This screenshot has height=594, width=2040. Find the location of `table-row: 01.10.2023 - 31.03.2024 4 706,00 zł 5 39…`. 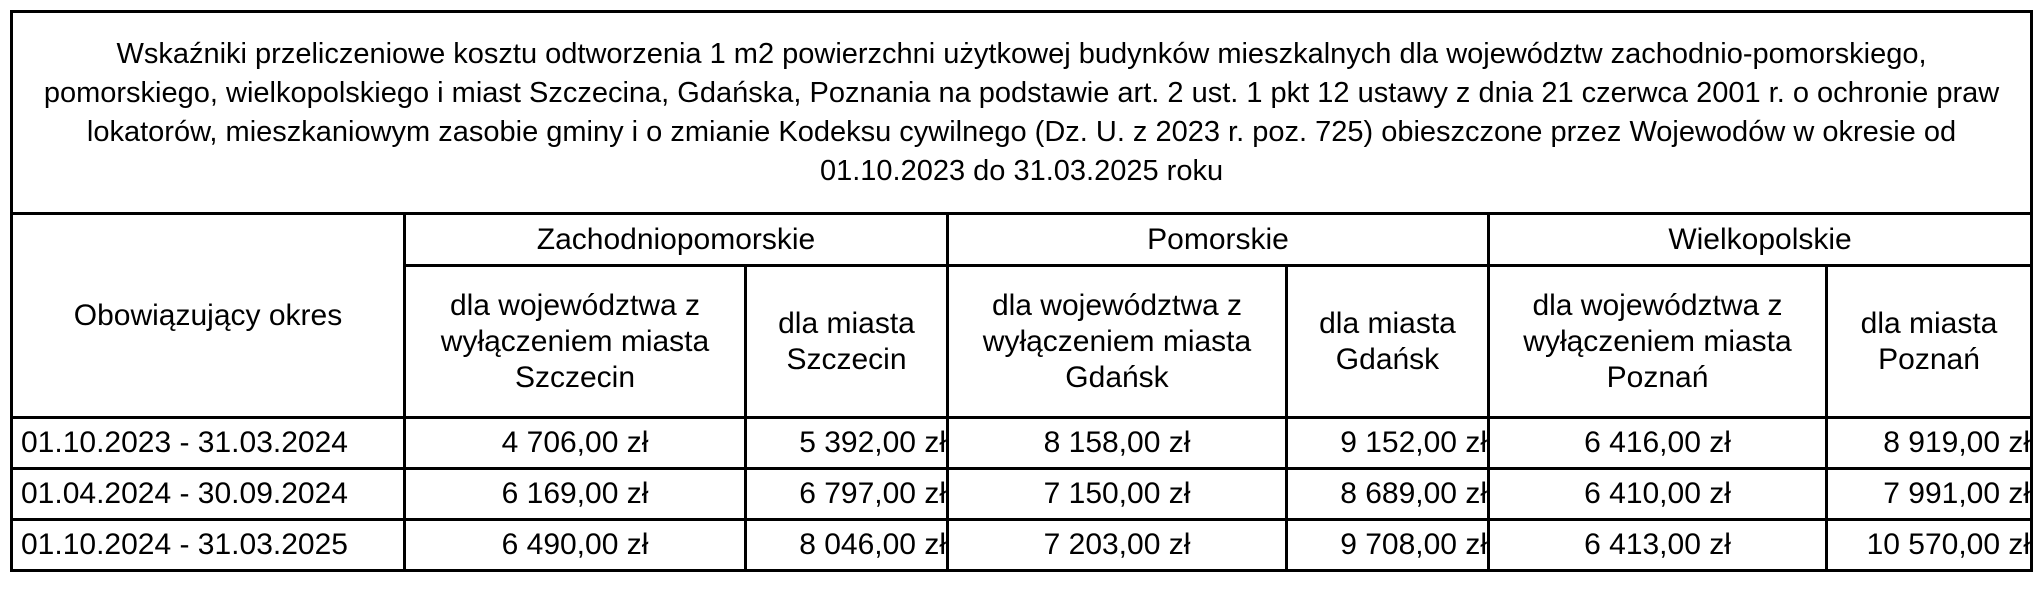

table-row: 01.10.2023 - 31.03.2024 4 706,00 zł 5 39… is located at coordinates (1022, 443).